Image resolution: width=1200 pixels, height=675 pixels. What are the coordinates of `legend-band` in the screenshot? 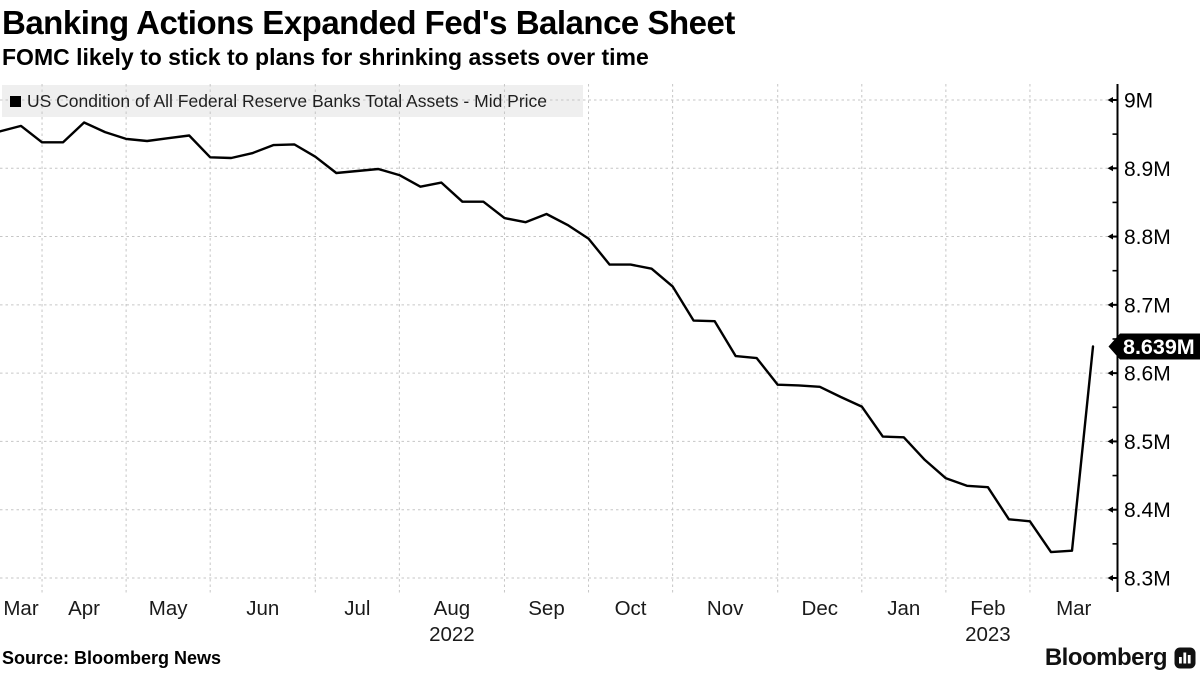 It's located at (292, 101).